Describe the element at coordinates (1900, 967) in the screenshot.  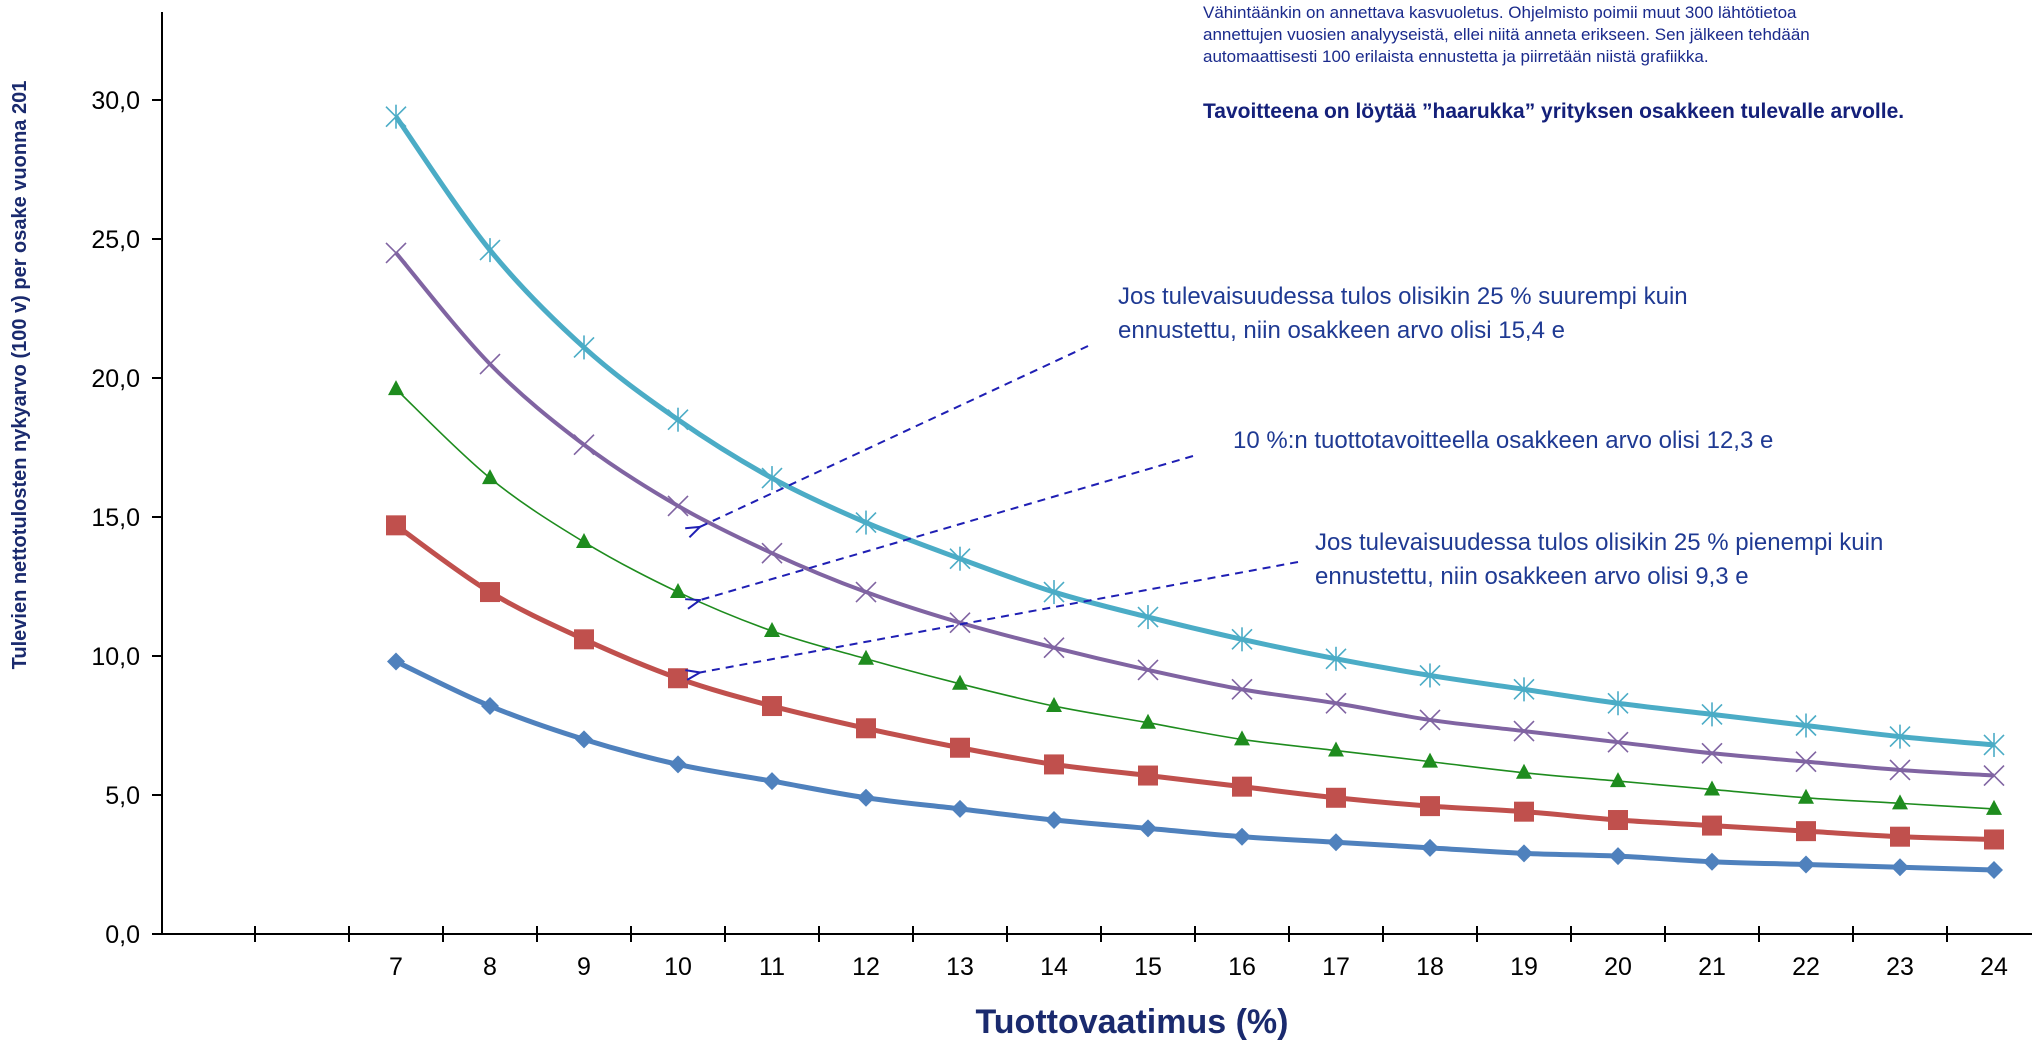
I see `x-tick-label: 23` at that location.